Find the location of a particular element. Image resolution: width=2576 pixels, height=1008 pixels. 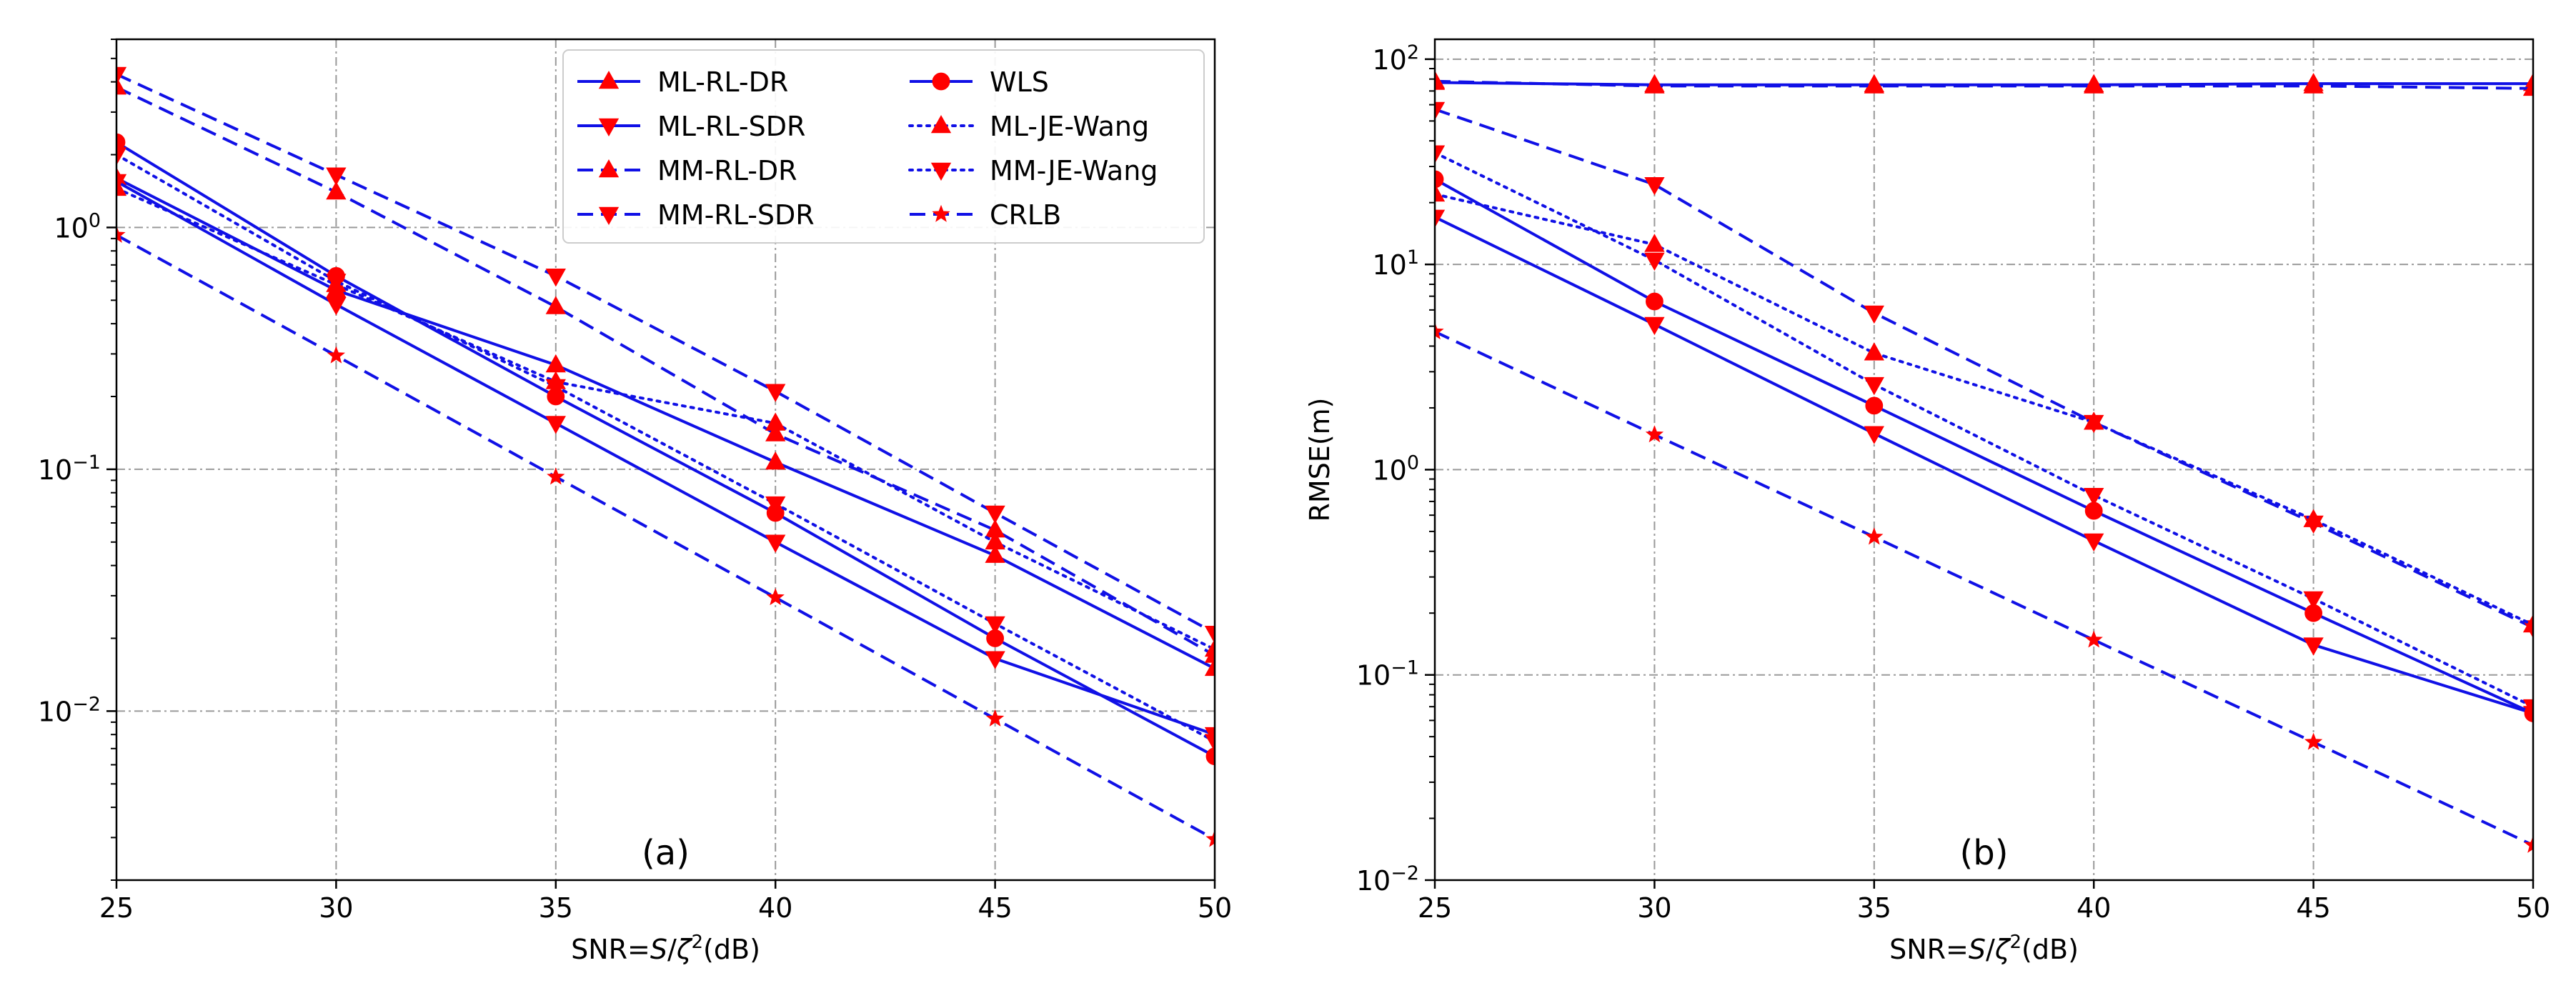

series-line-mm-rl-dr is located at coordinates (1984, 84).